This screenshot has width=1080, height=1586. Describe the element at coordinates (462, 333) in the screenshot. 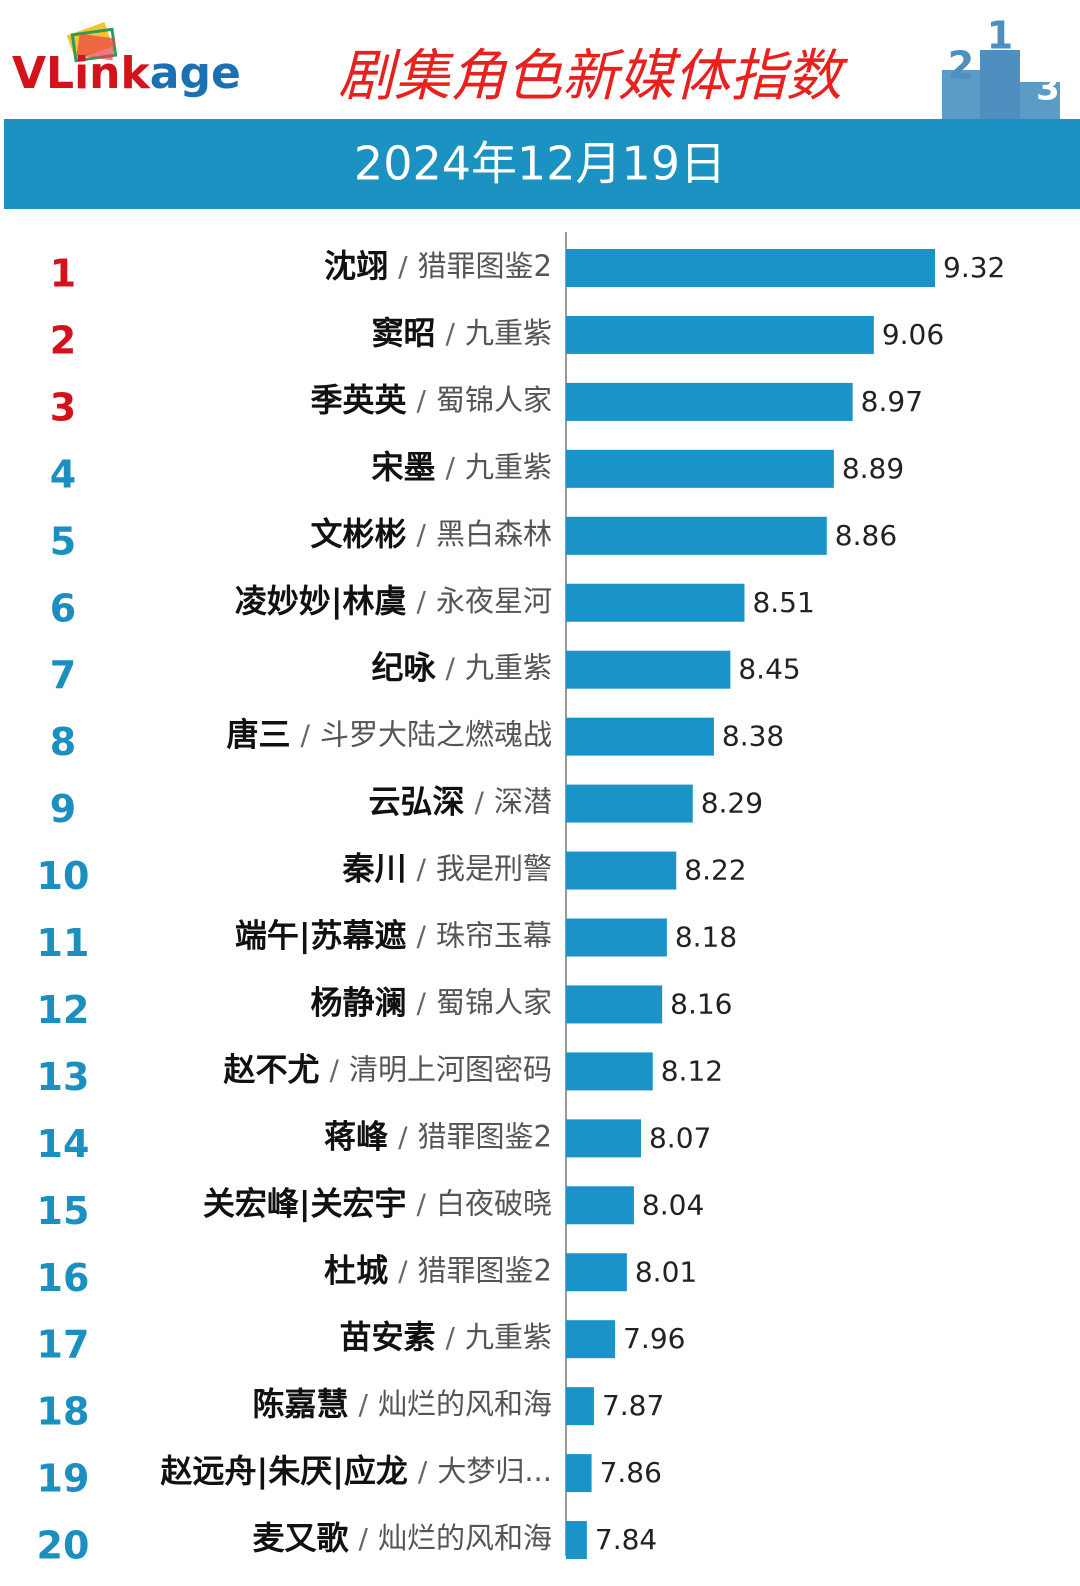

I see `category-label: 窦昭 / 九重紫` at that location.